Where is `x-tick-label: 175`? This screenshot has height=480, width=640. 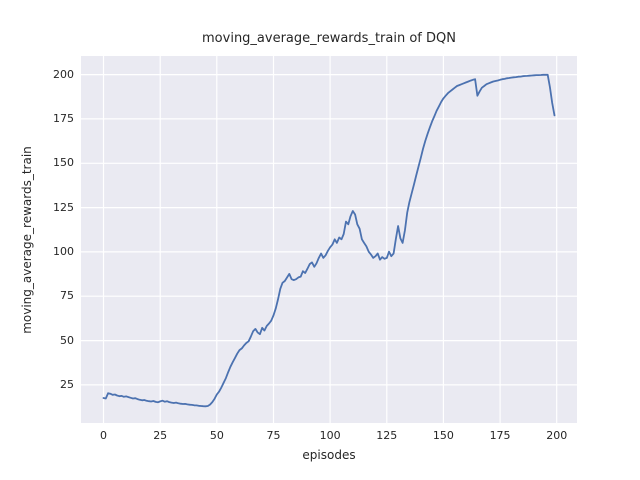
x-tick-label: 175 is located at coordinates (500, 435).